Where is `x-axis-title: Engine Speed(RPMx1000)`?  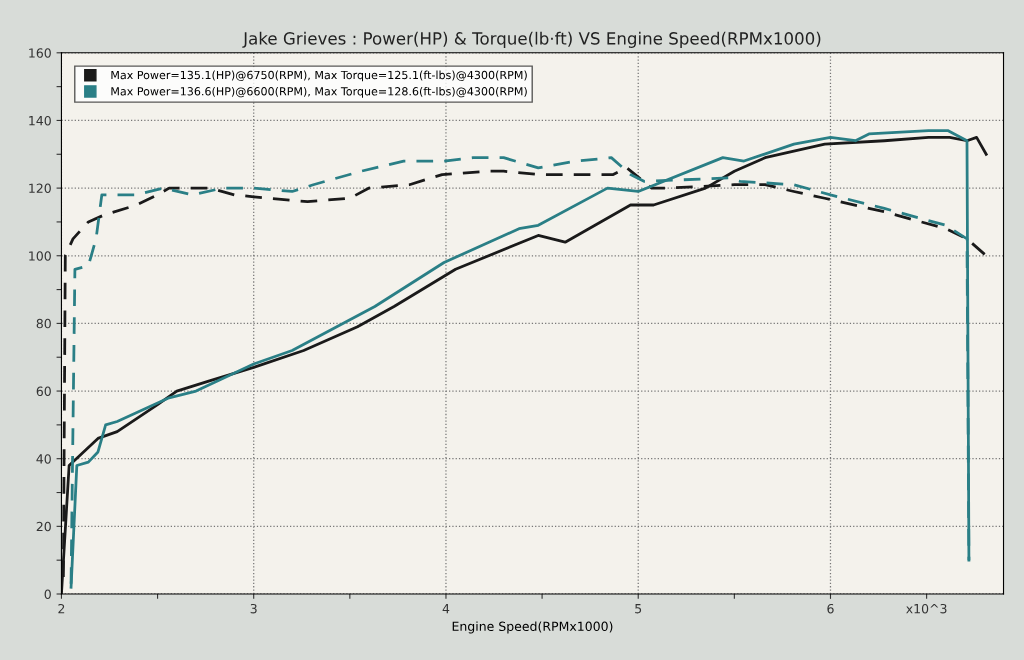
x-axis-title: Engine Speed(RPMx1000) is located at coordinates (532, 627).